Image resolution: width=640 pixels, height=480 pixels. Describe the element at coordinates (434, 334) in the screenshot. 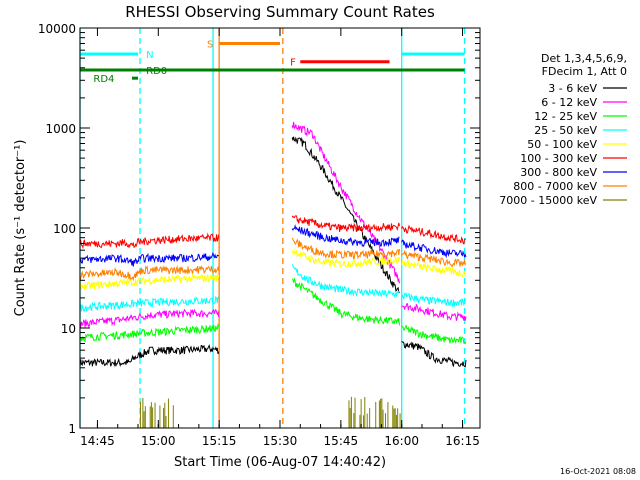

I see `series-line-2-c` at that location.